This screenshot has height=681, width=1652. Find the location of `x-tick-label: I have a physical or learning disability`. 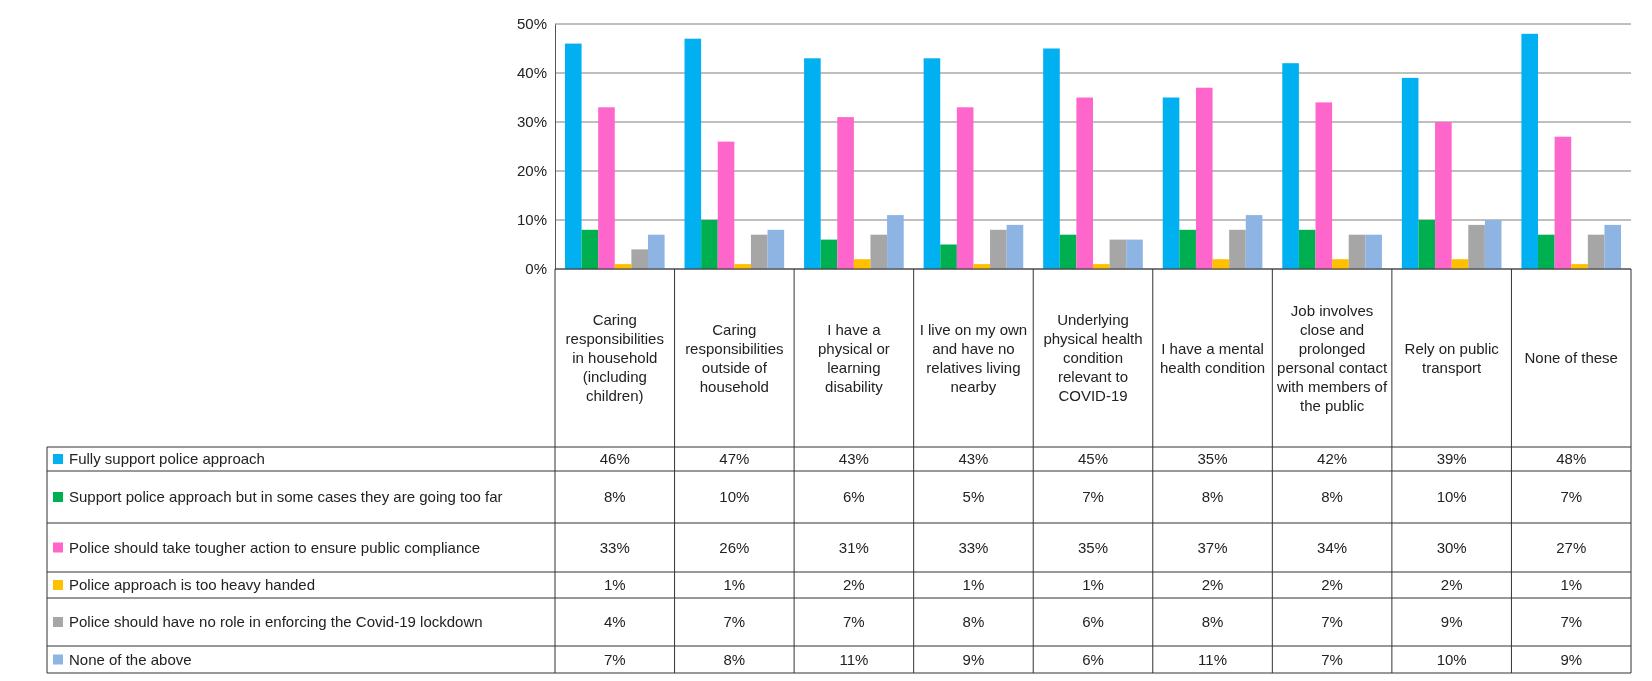

x-tick-label: I have a physical or learning disability is located at coordinates (854, 357).